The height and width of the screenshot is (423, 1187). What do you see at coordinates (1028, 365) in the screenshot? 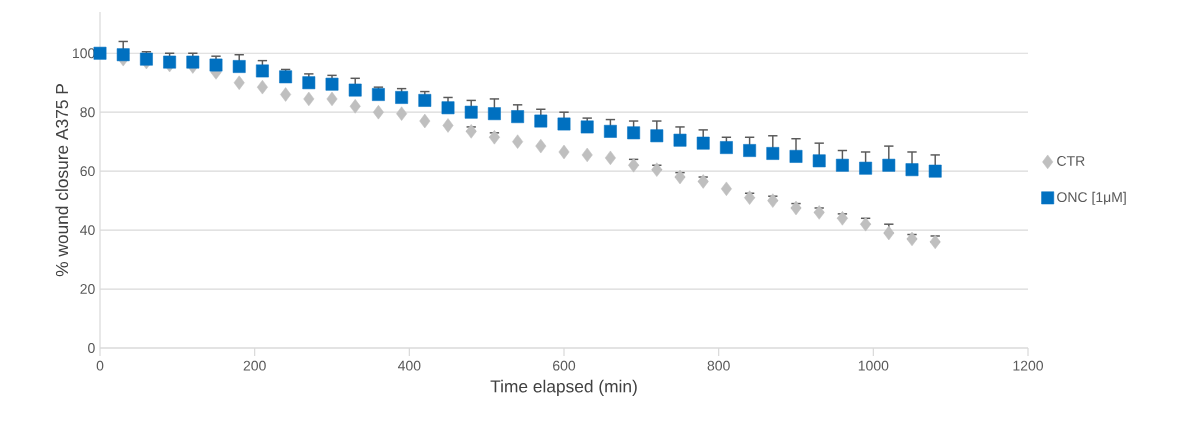
I see `x-tick-label: 1200` at bounding box center [1028, 365].